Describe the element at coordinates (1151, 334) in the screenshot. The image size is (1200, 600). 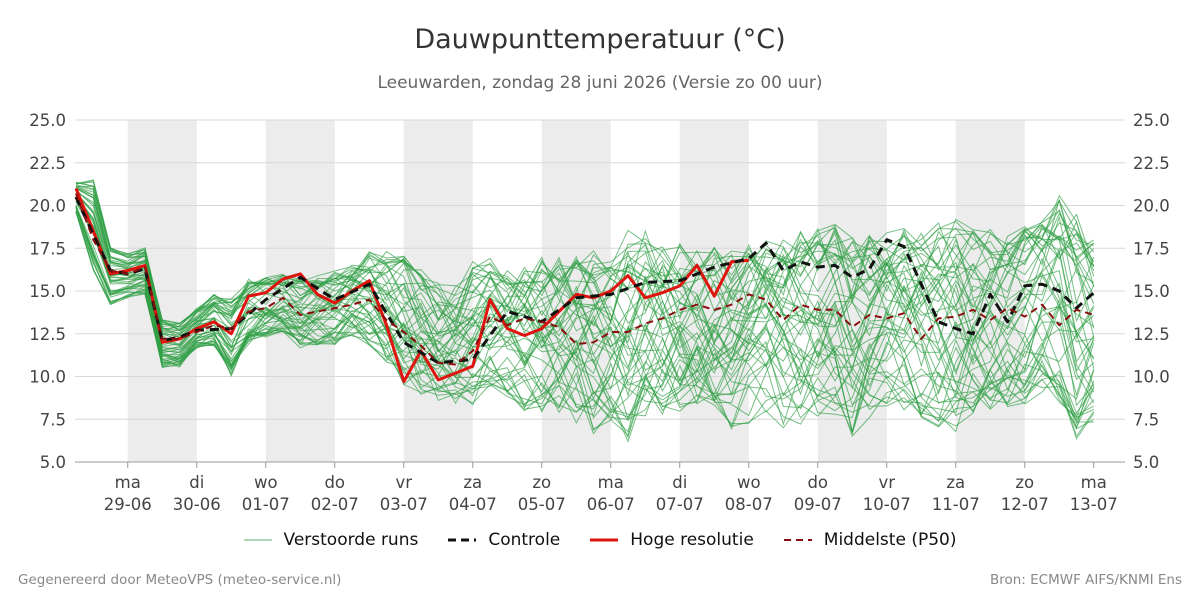
I see `y-tick-right: 12.5` at that location.